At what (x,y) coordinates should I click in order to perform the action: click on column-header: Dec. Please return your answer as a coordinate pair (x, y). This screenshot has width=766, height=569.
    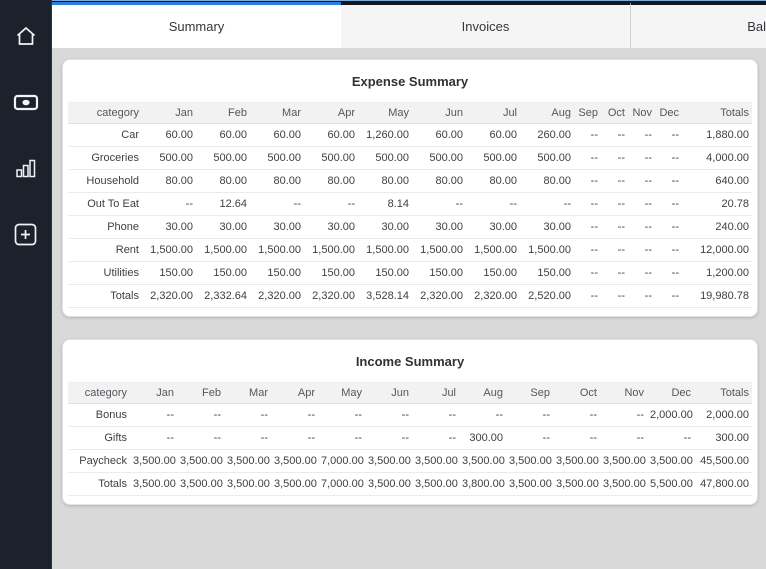
    Looking at the image, I should click on (681, 393).